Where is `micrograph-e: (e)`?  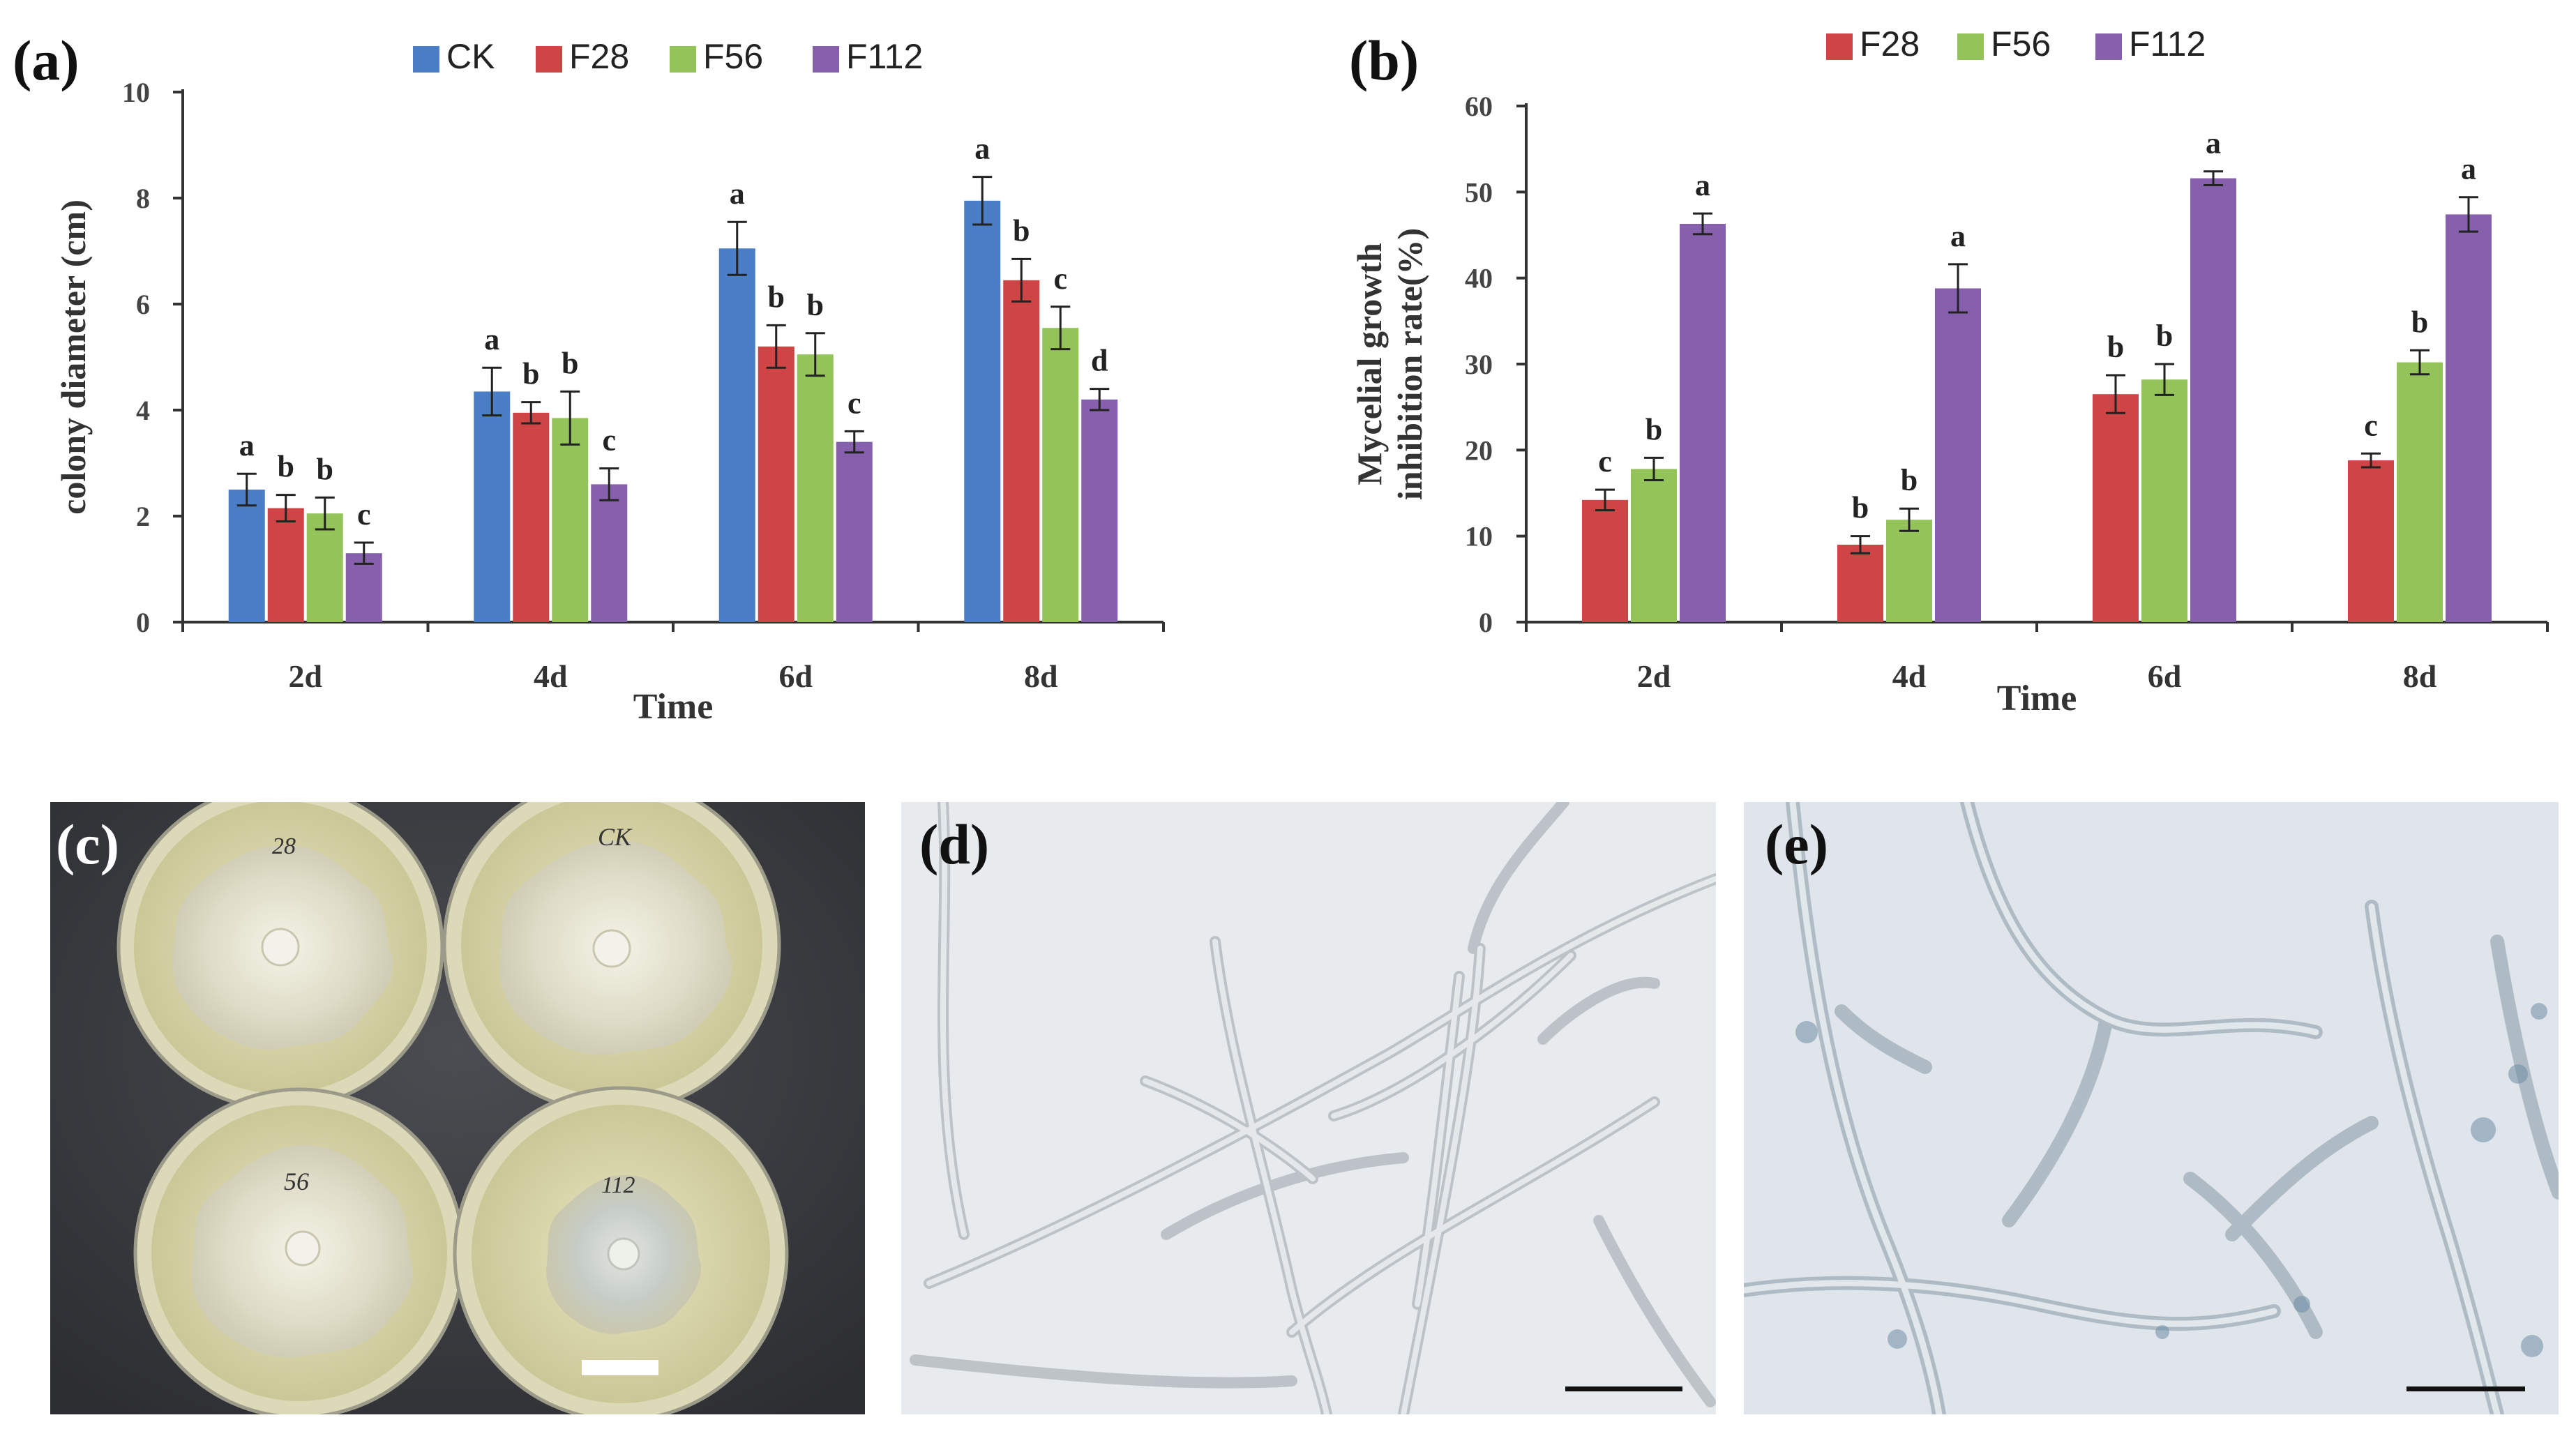 micrograph-e: (e) is located at coordinates (2151, 1108).